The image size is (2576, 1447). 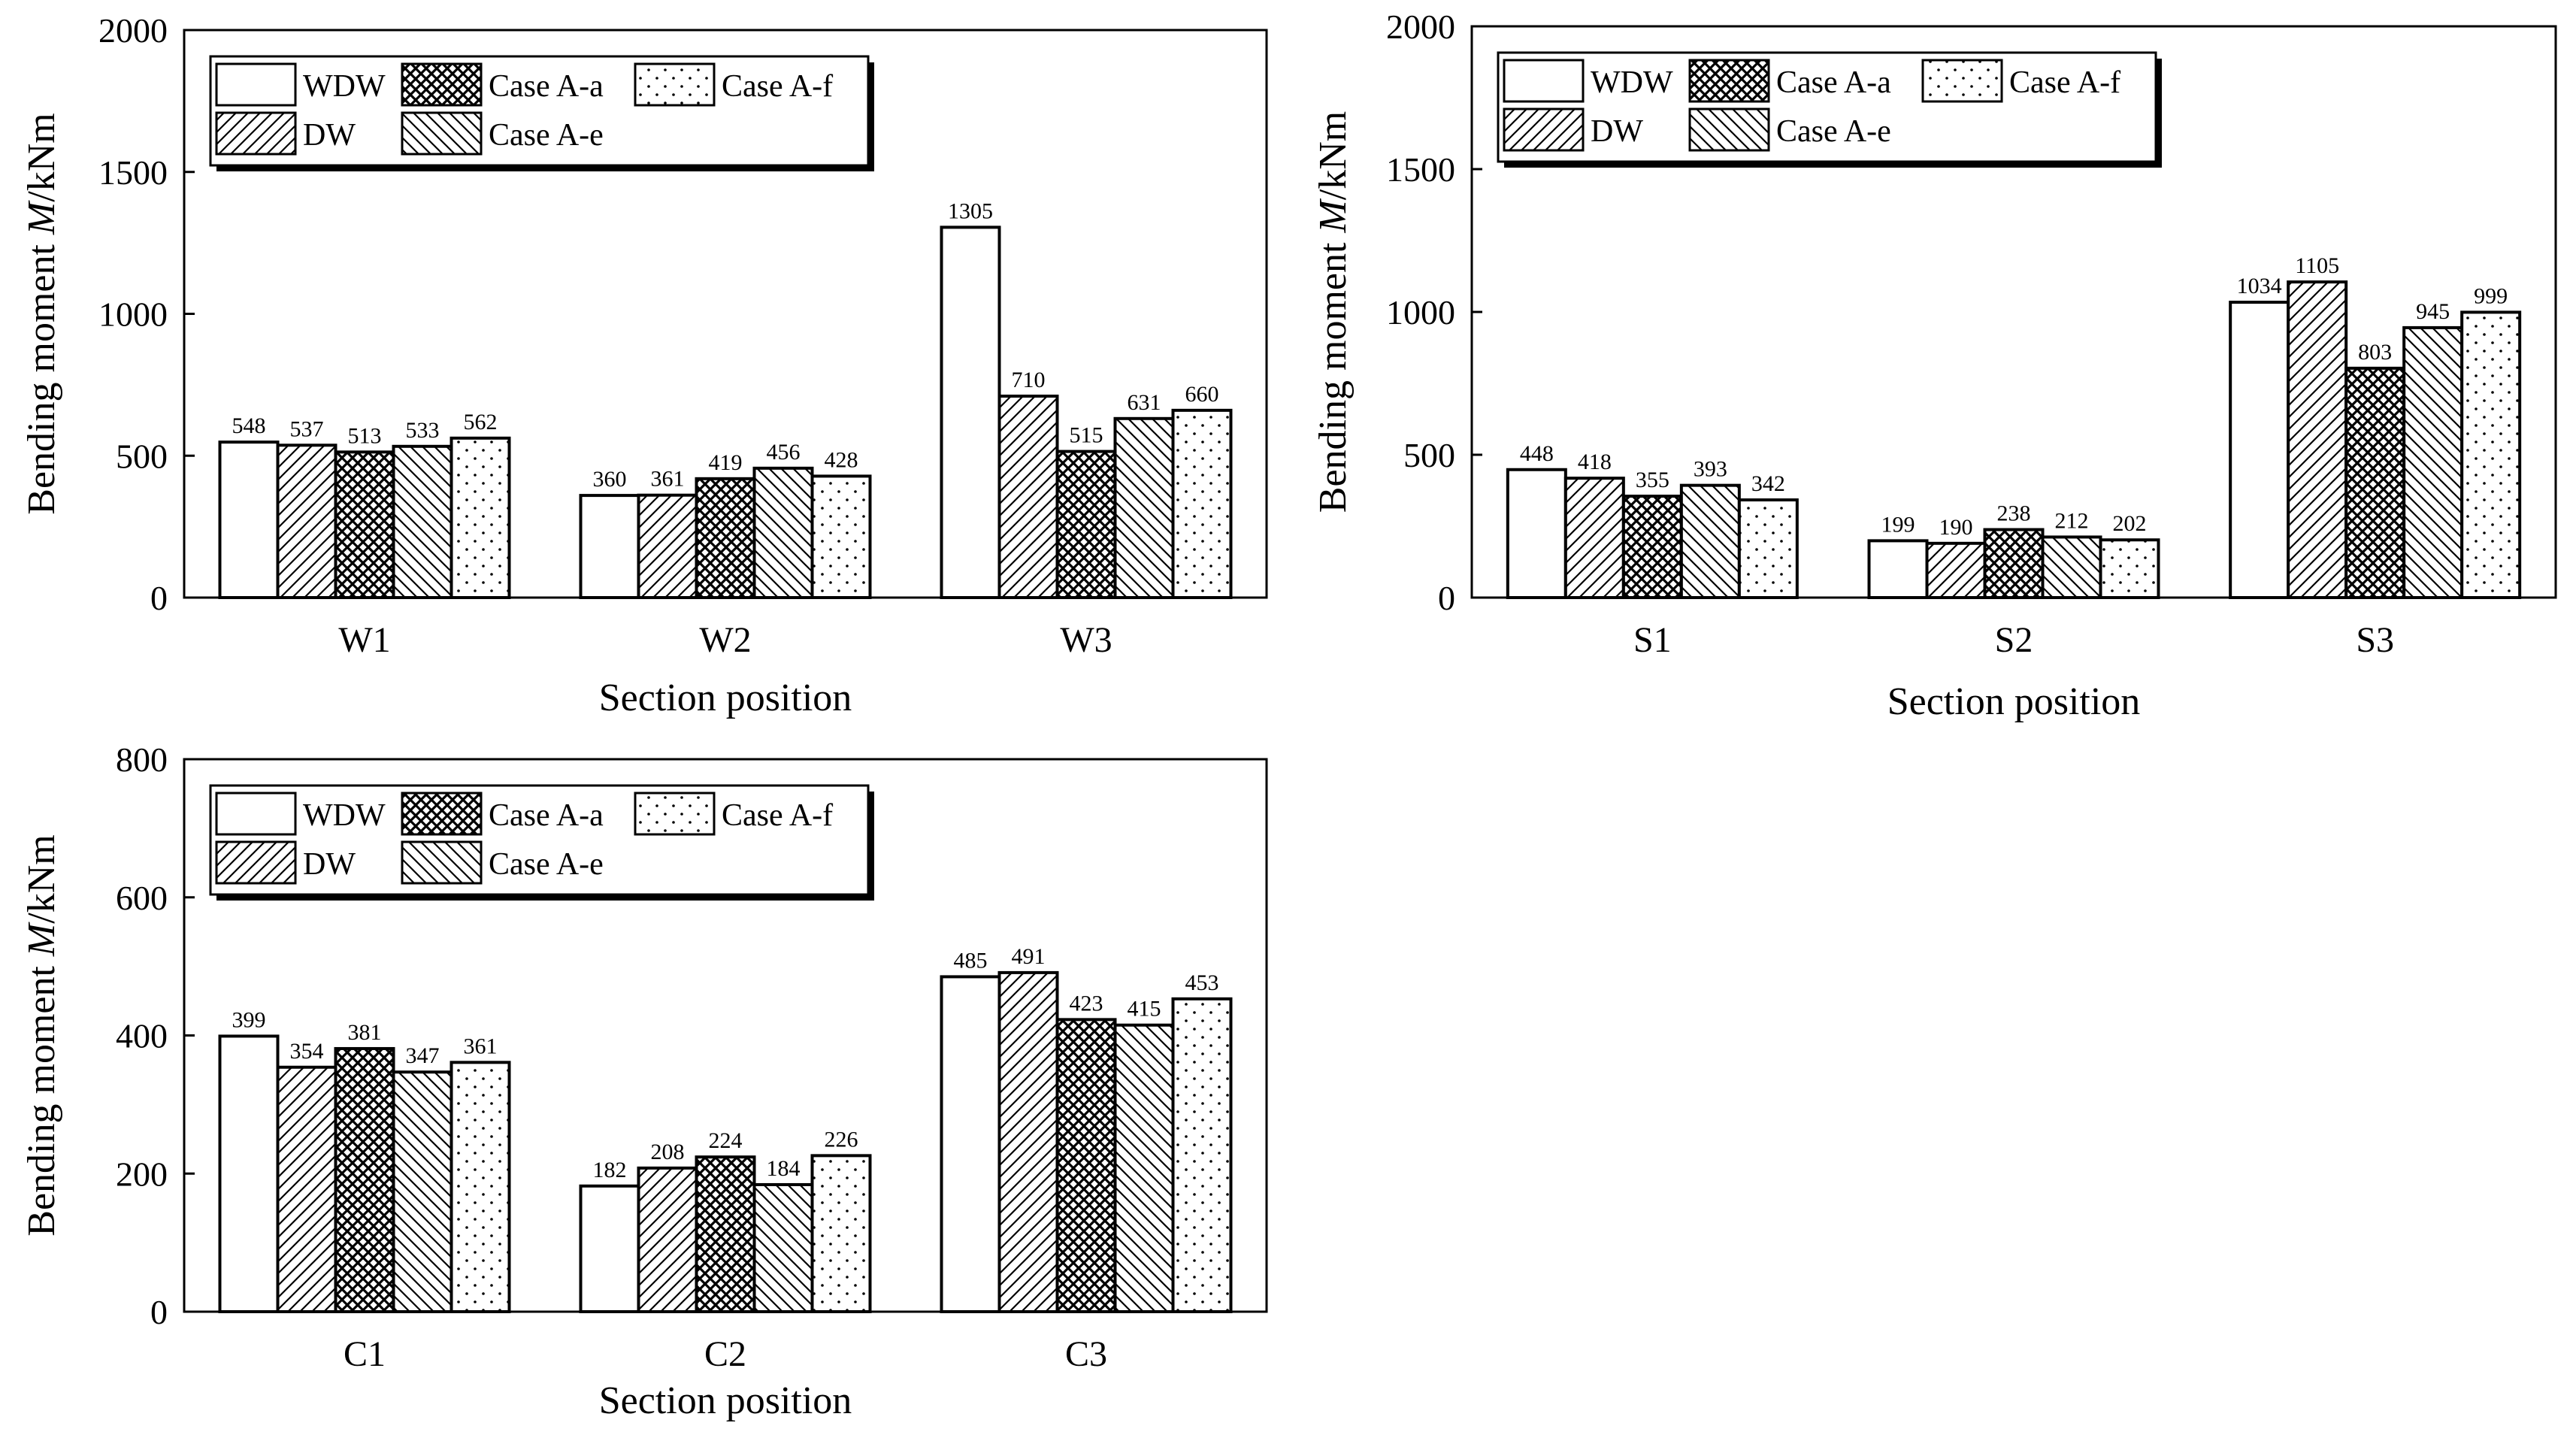 What do you see at coordinates (307, 1189) in the screenshot?
I see `bar-C1-dw` at bounding box center [307, 1189].